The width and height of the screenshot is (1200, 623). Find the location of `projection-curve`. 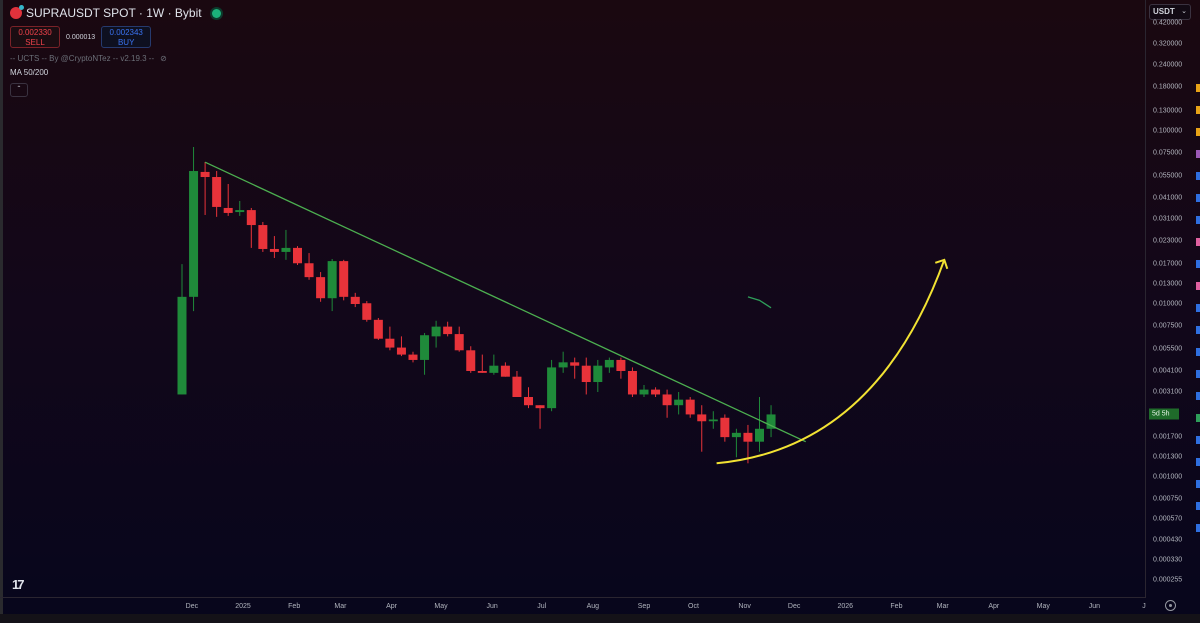

projection-curve is located at coordinates (831, 362).